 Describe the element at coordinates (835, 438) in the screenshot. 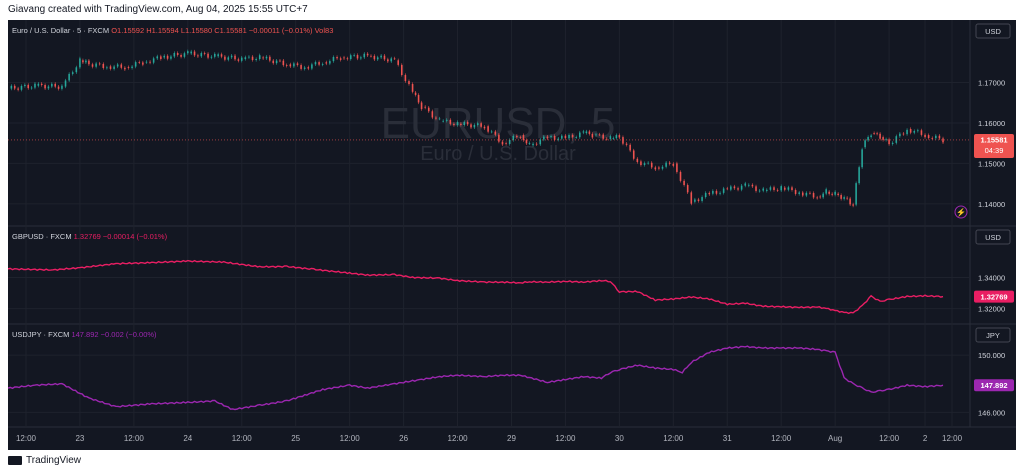

I see `time-axis-label: Aug` at that location.